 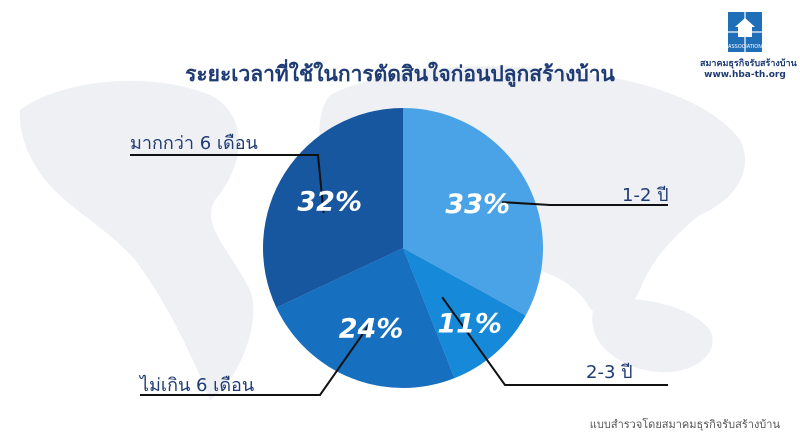 I want to click on legend-label-under-6-months: ไม่เกิน 6 เดือน, so click(x=197, y=385).